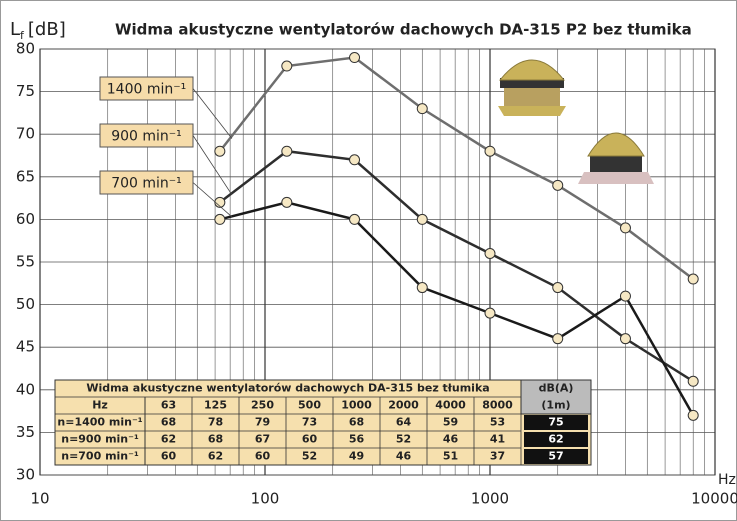 This screenshot has width=737, height=521. Describe the element at coordinates (25, 176) in the screenshot. I see `y-tick-label: 65` at that location.